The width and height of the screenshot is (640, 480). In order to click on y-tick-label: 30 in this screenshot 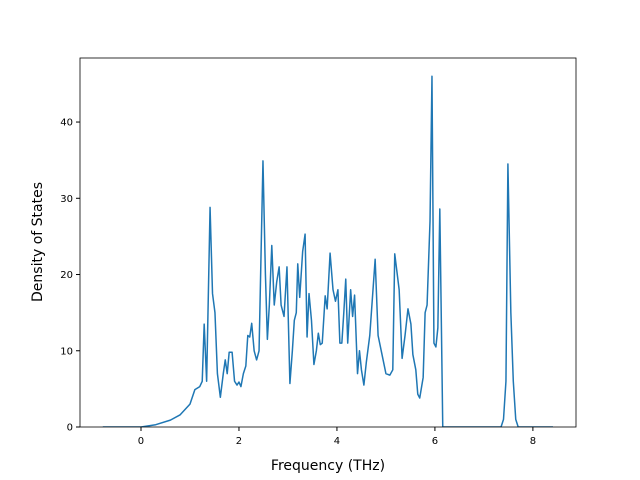, I will do `click(66, 199)`.